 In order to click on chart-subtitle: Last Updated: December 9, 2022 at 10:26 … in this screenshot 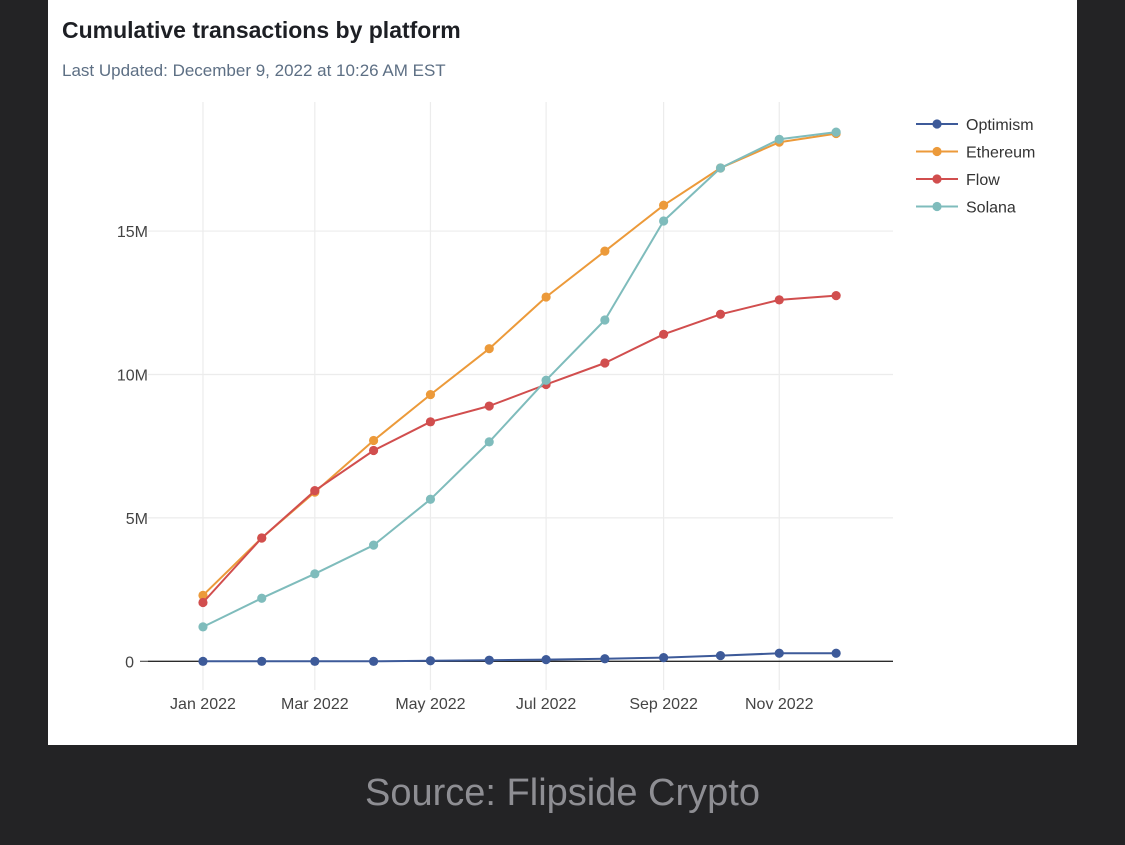, I will do `click(254, 70)`.